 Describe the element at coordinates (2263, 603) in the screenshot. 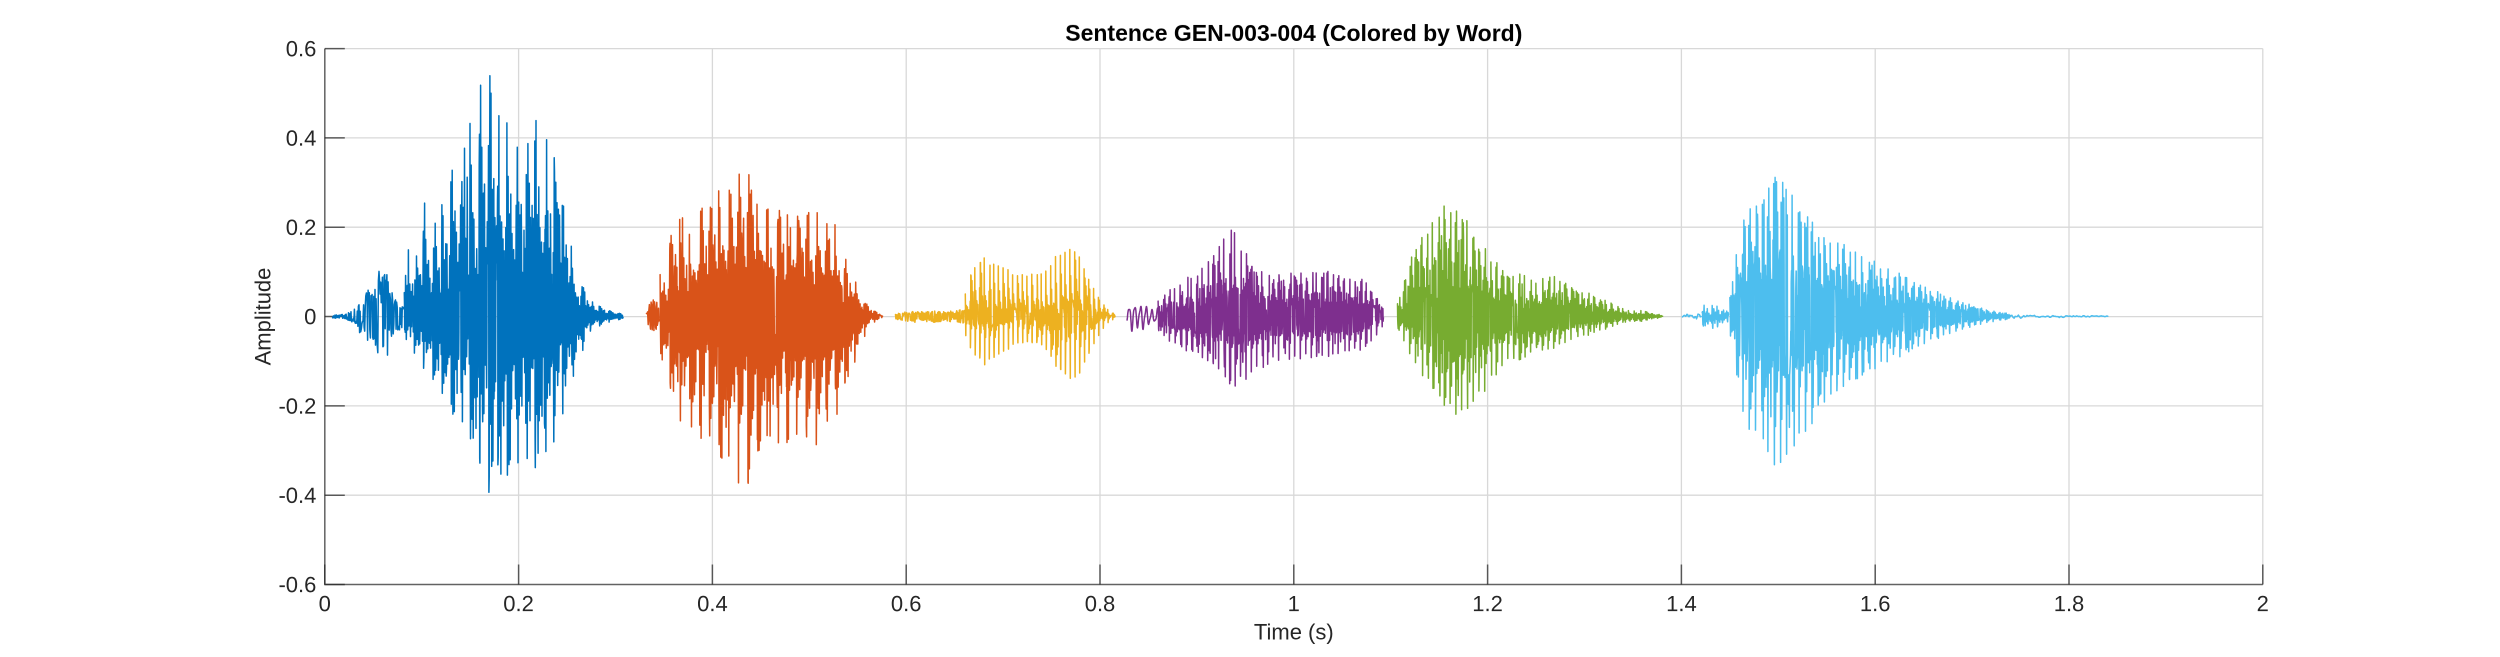

I see `svg-text: 2` at that location.